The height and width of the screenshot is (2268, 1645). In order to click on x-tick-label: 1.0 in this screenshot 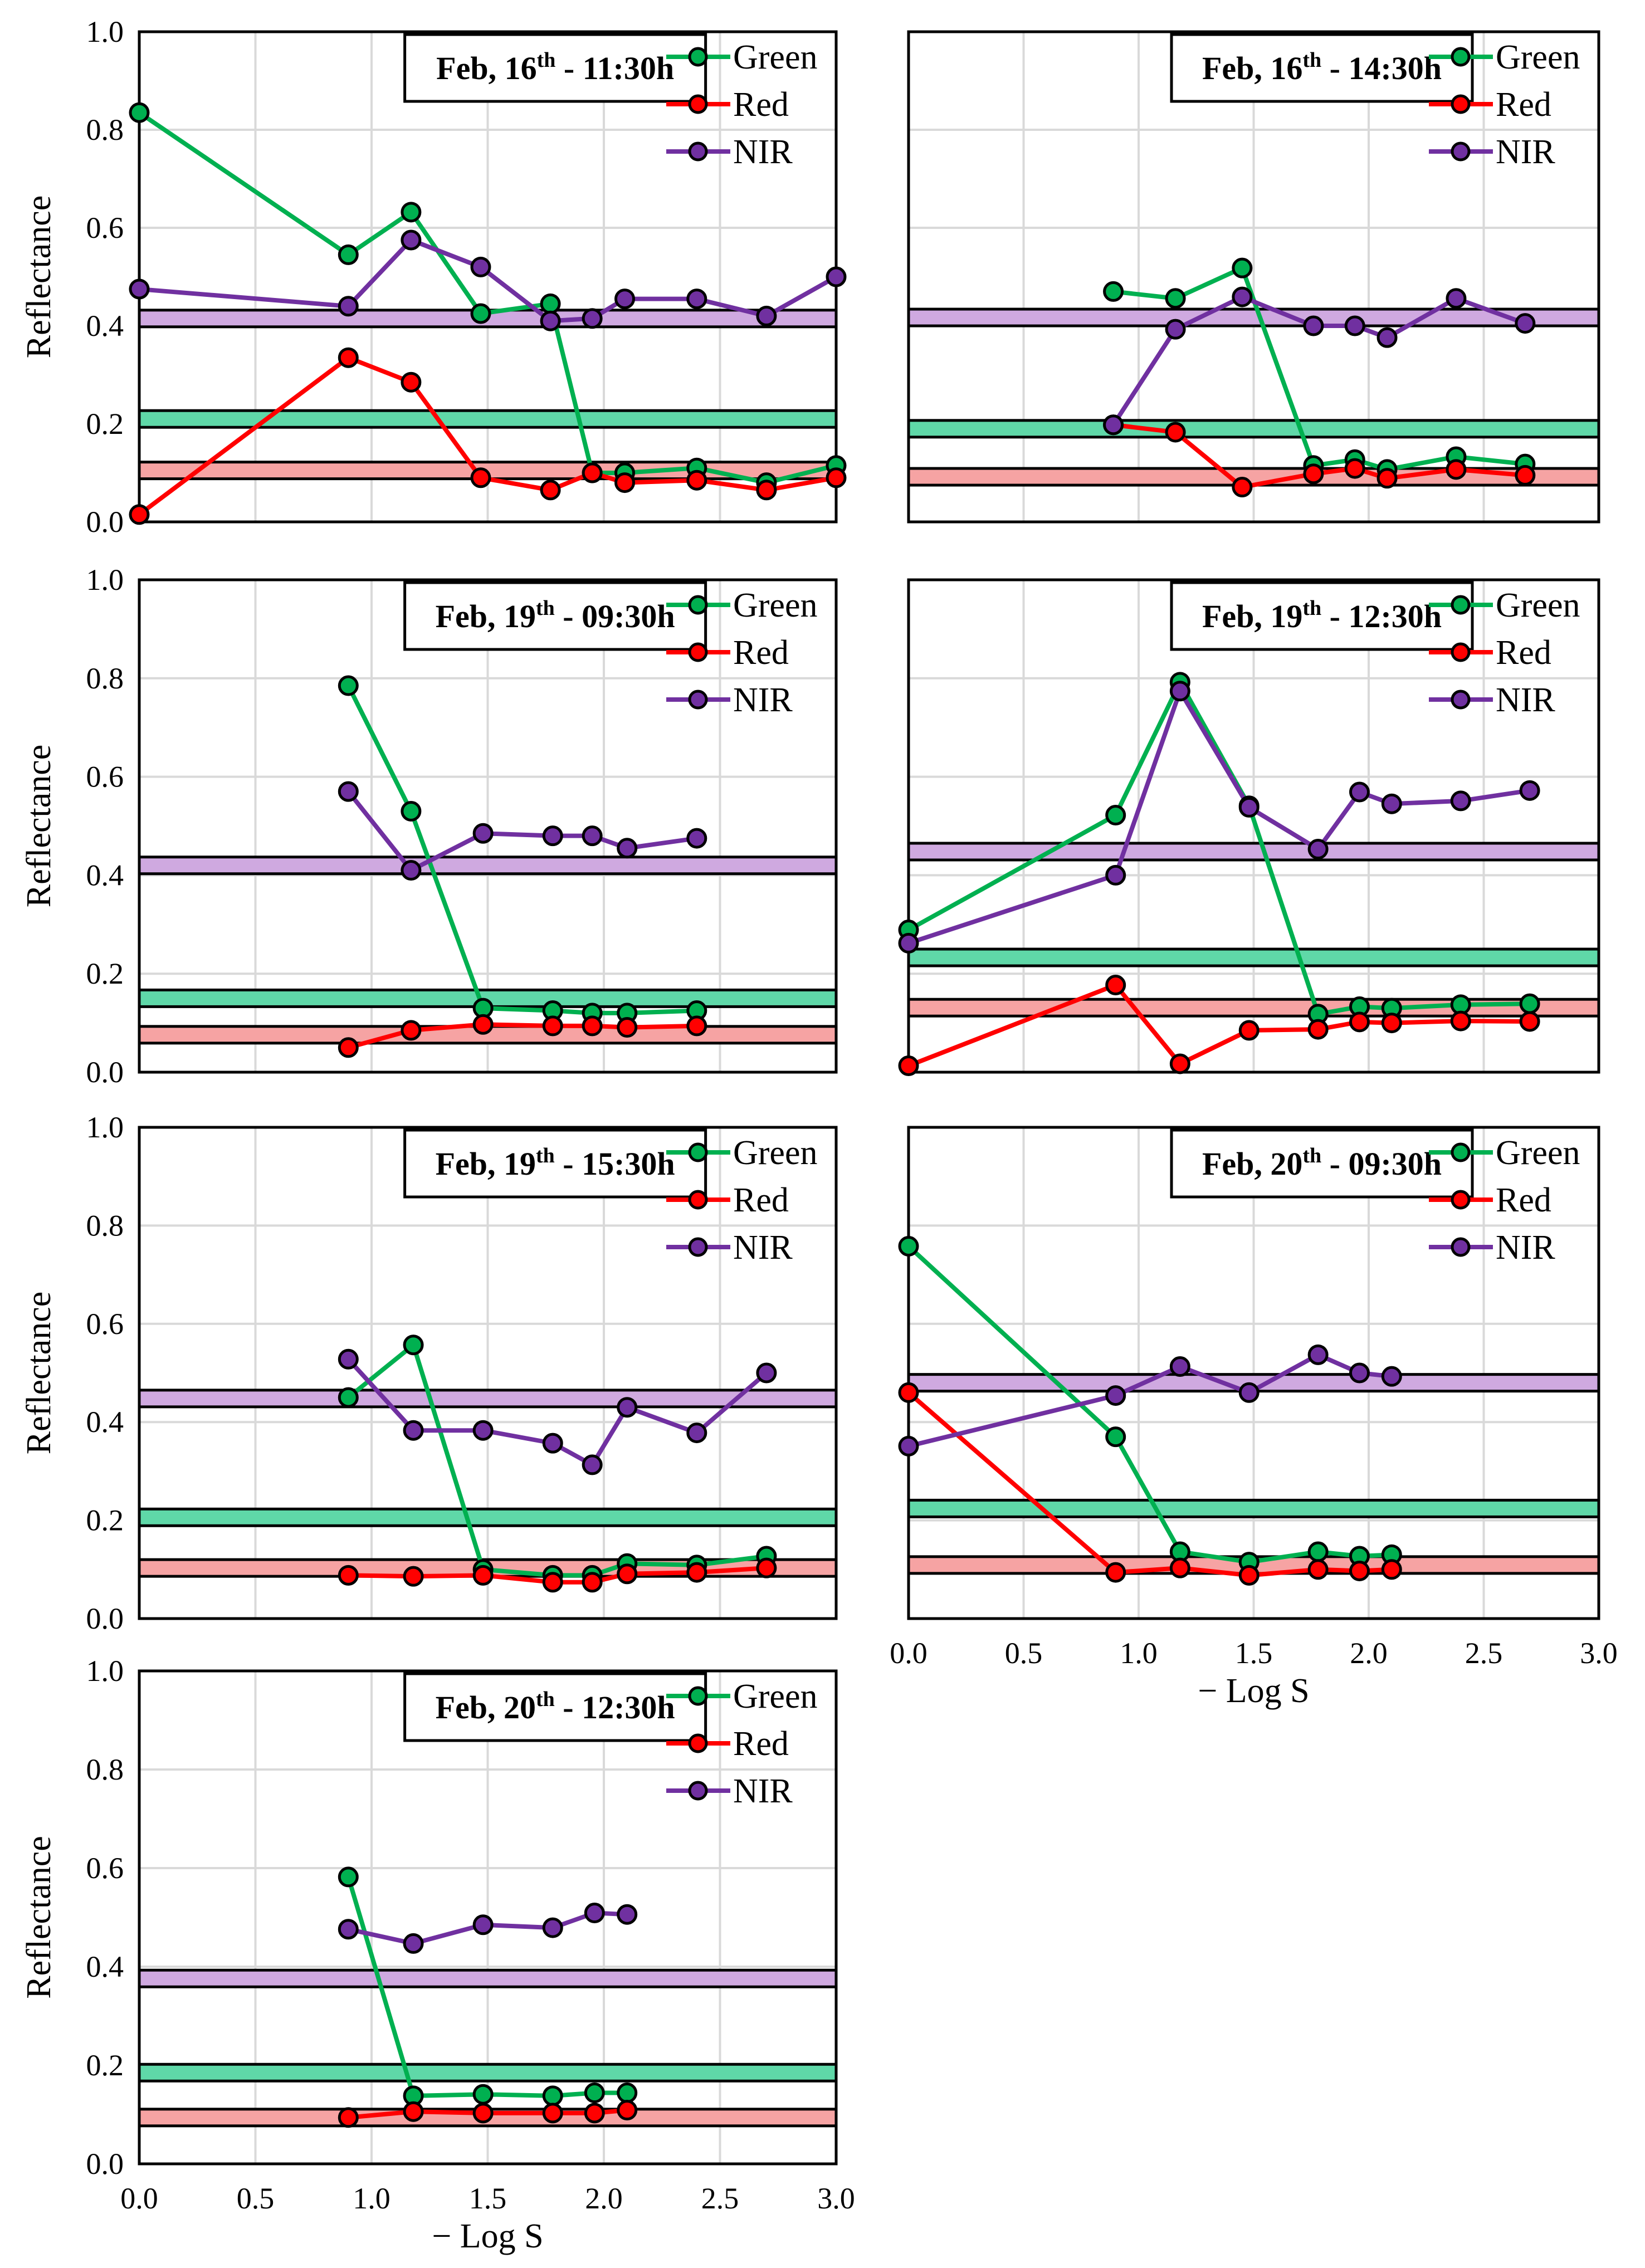, I will do `click(1139, 1653)`.